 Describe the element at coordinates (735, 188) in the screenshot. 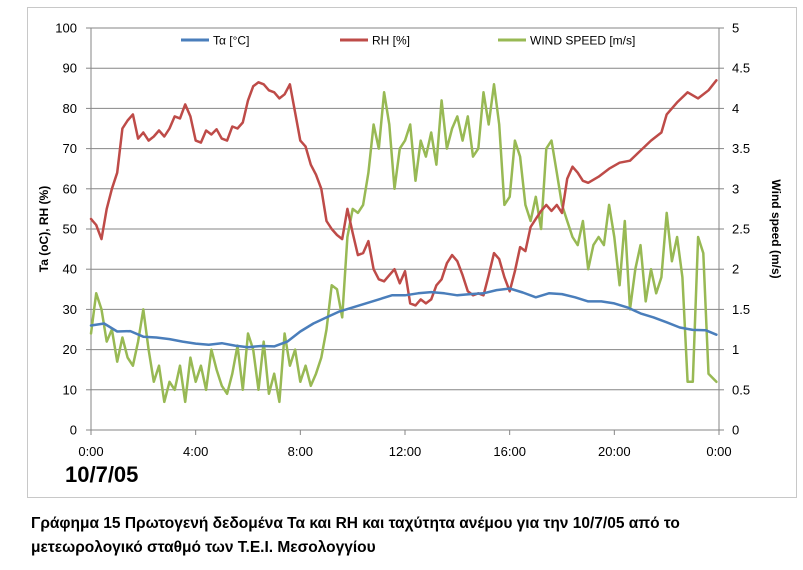

I see `y2-tick-label: 3` at that location.